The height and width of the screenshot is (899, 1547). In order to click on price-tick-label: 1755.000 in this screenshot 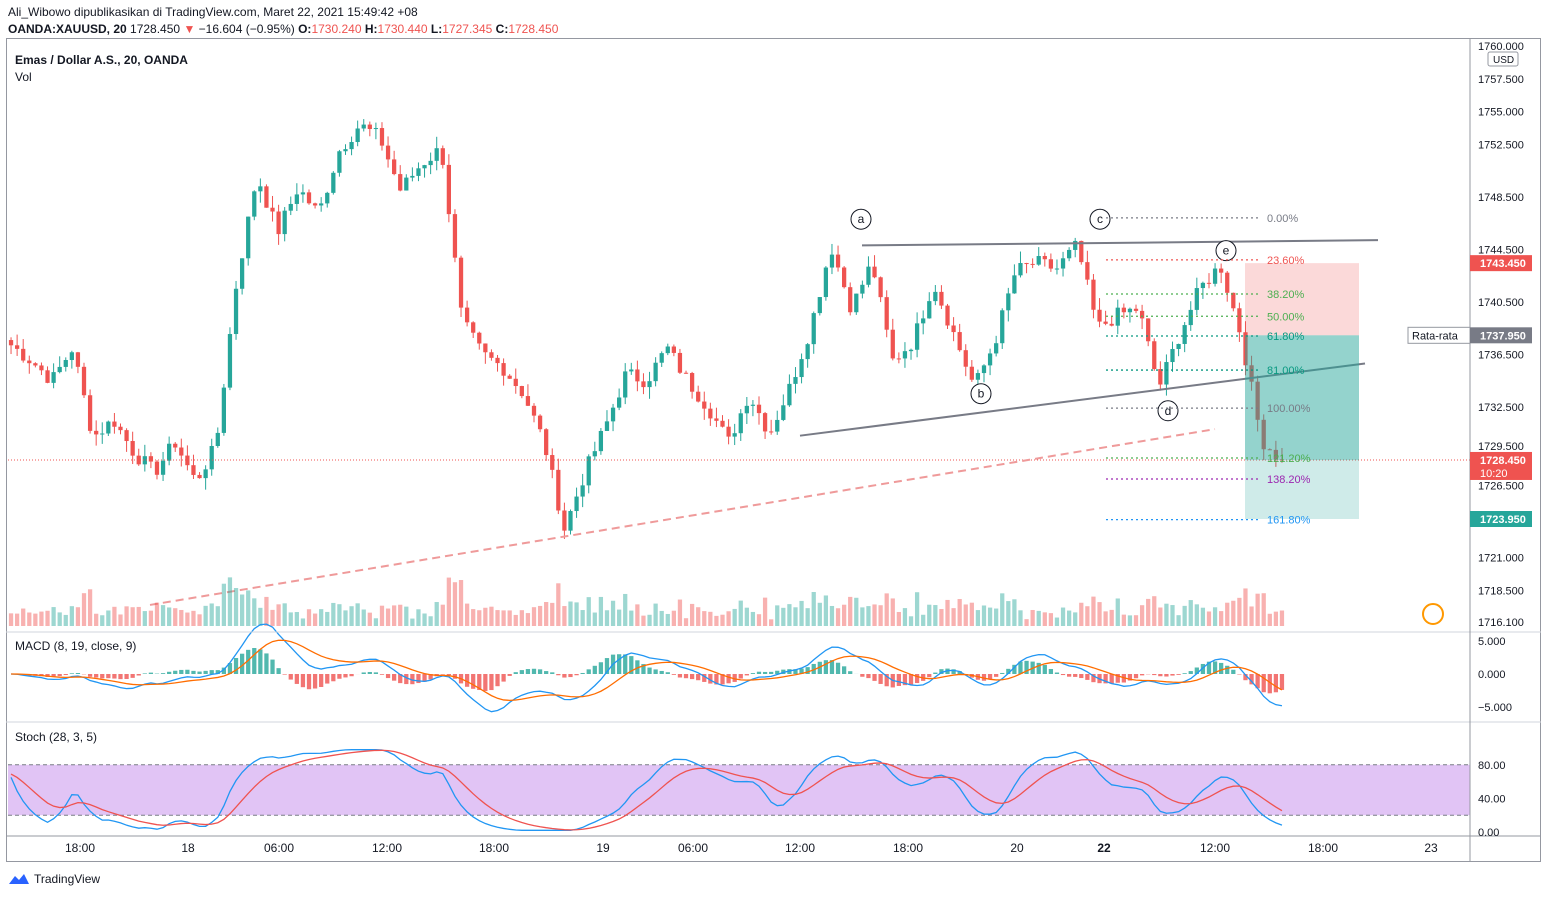, I will do `click(1501, 113)`.